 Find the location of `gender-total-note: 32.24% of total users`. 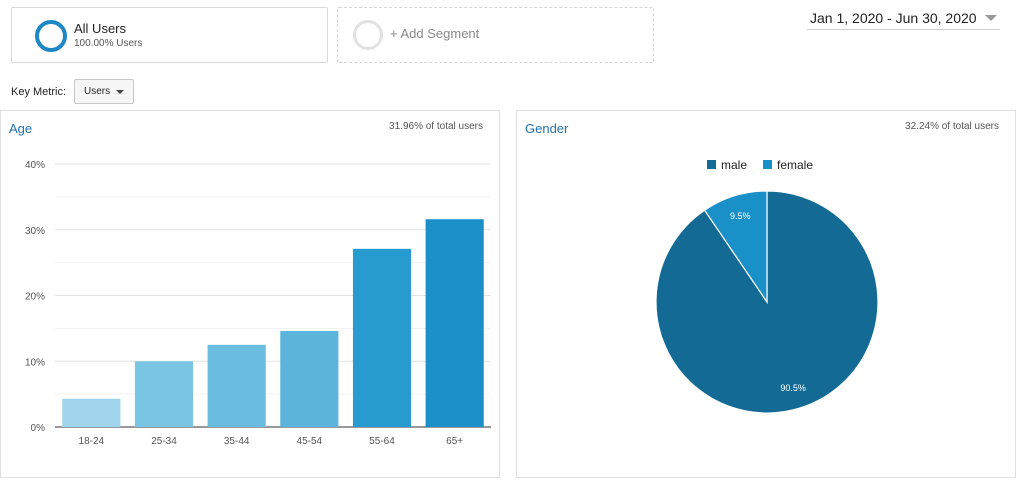

gender-total-note: 32.24% of total users is located at coordinates (952, 126).